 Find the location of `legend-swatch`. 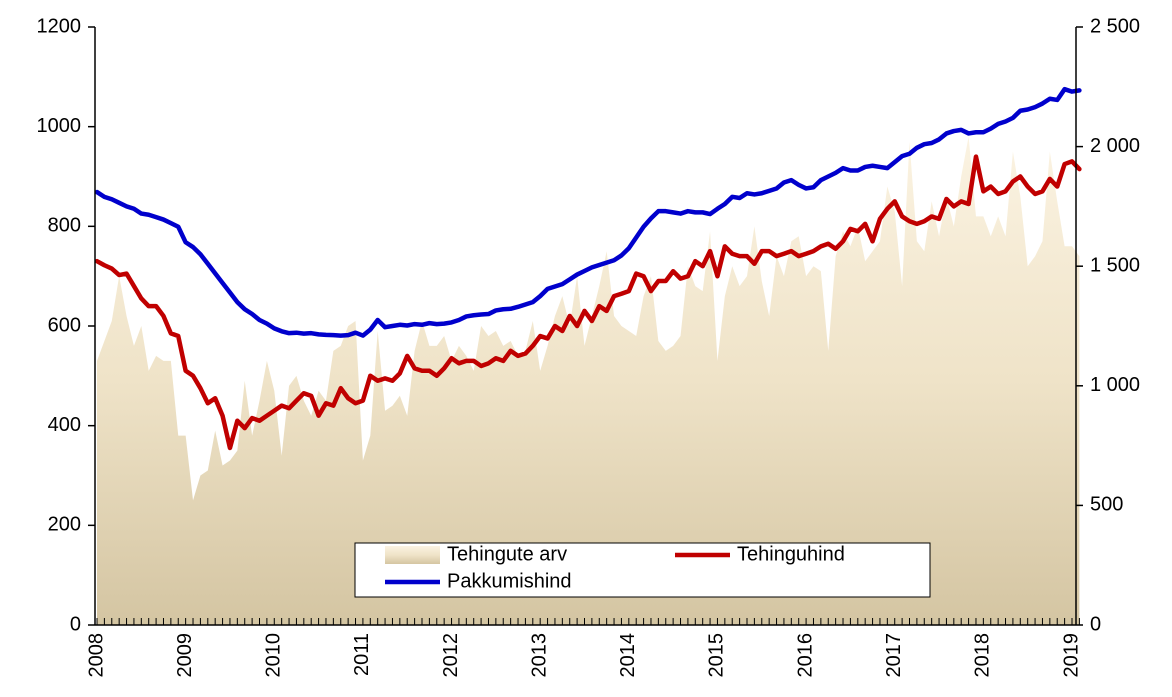

legend-swatch is located at coordinates (412, 555).